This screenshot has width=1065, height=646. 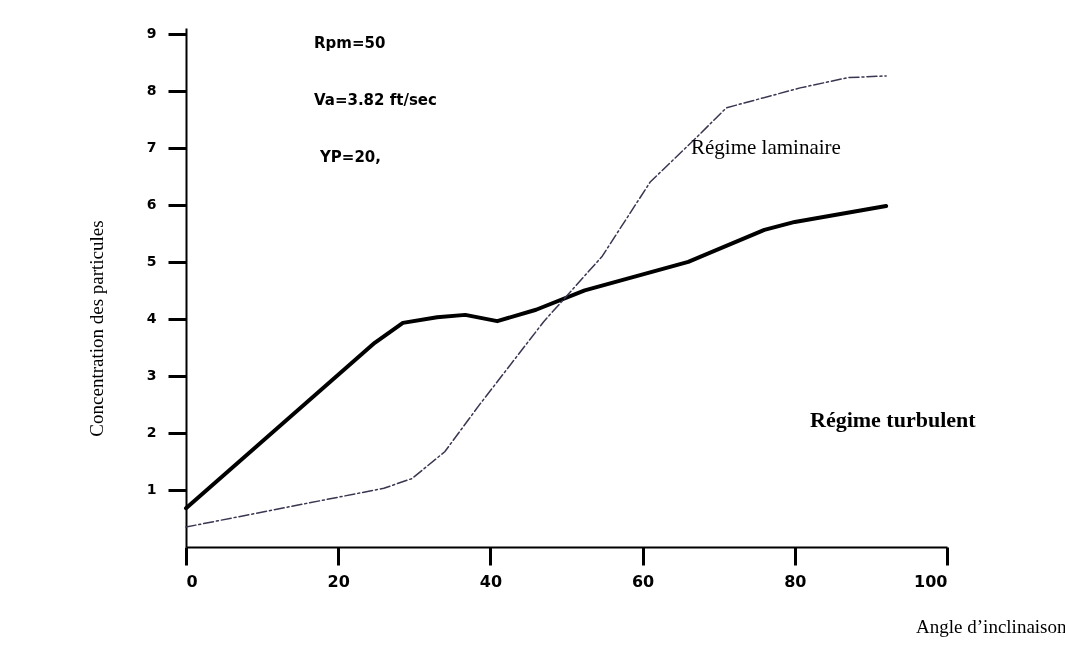 I want to click on x-tick-label: 60, so click(x=643, y=581).